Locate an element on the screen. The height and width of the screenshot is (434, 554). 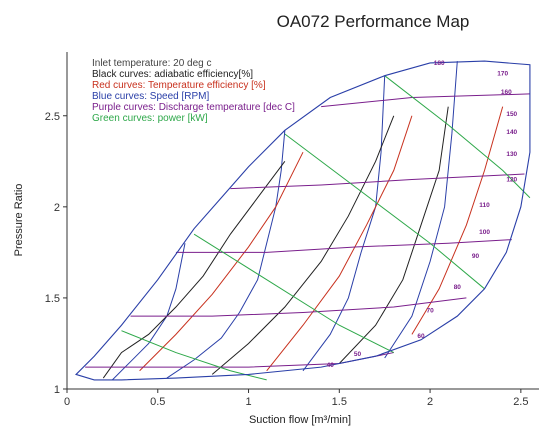
legend-note-0: Inlet temperature: 20 deg c is located at coordinates (152, 63).